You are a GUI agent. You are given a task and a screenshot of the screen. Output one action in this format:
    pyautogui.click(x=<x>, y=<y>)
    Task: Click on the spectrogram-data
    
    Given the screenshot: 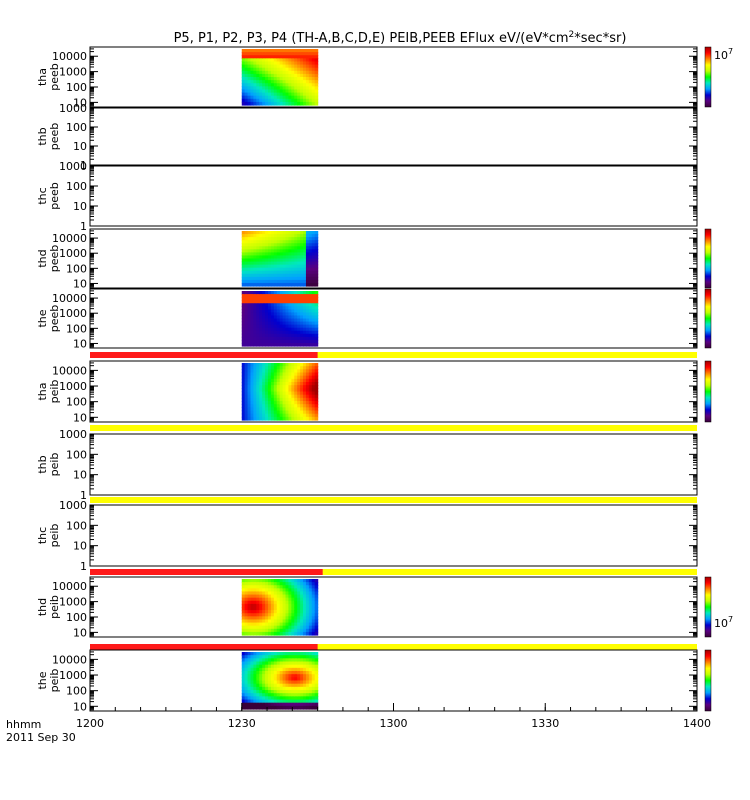 What is the action you would take?
    pyautogui.click(x=280, y=392)
    